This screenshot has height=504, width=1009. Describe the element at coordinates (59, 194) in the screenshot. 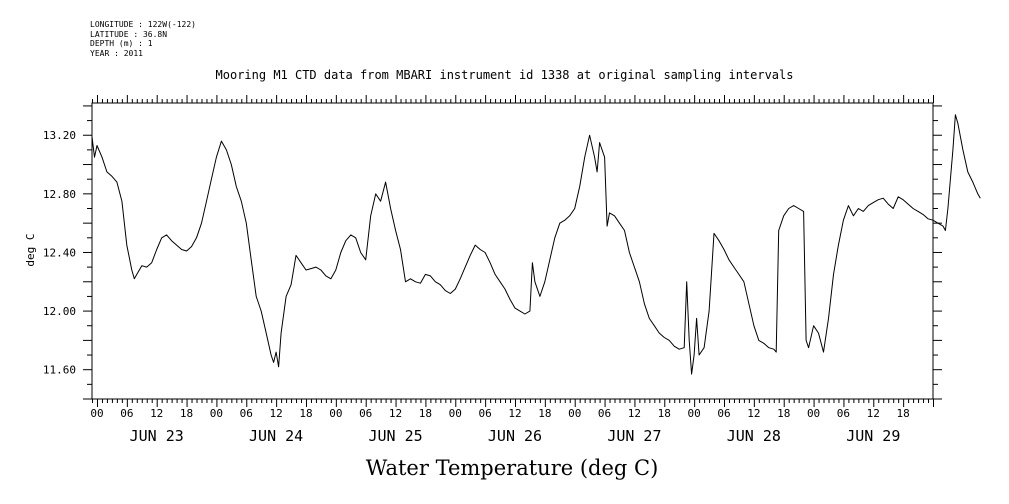

I see `y-tick-label: 12.80` at that location.